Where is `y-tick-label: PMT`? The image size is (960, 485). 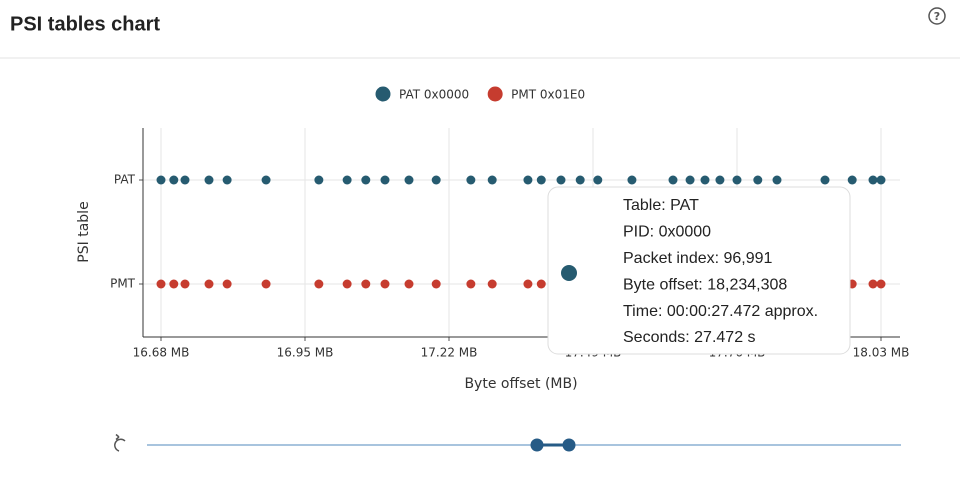
y-tick-label: PMT is located at coordinates (123, 284).